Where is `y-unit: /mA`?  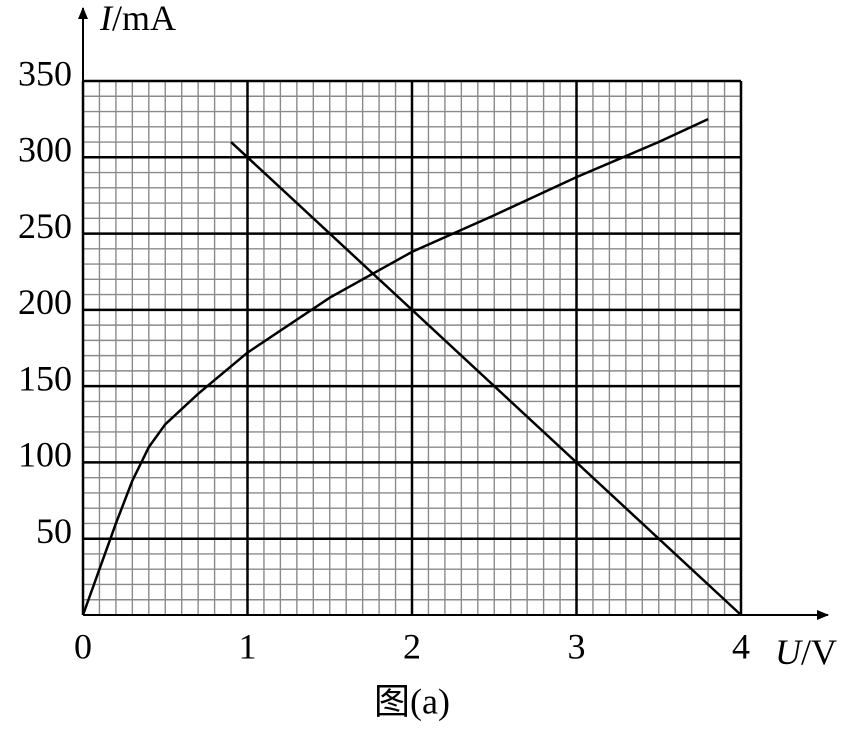
y-unit: /mA is located at coordinates (144, 19).